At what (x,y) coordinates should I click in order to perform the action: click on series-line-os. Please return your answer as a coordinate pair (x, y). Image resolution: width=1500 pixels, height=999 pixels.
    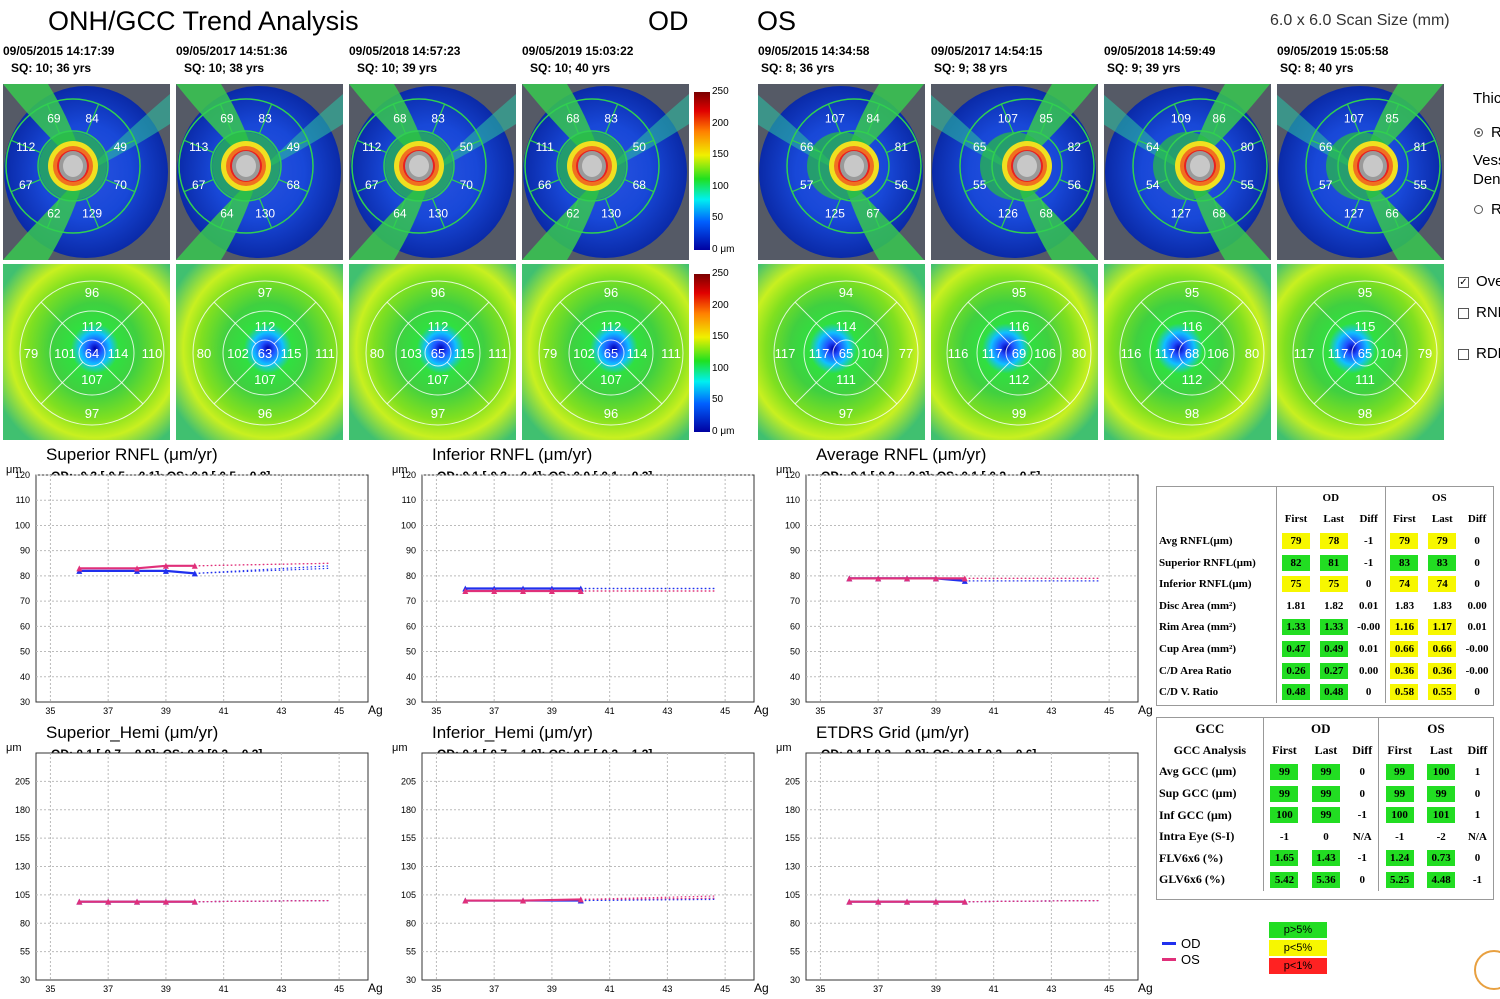
    Looking at the image, I should click on (137, 567).